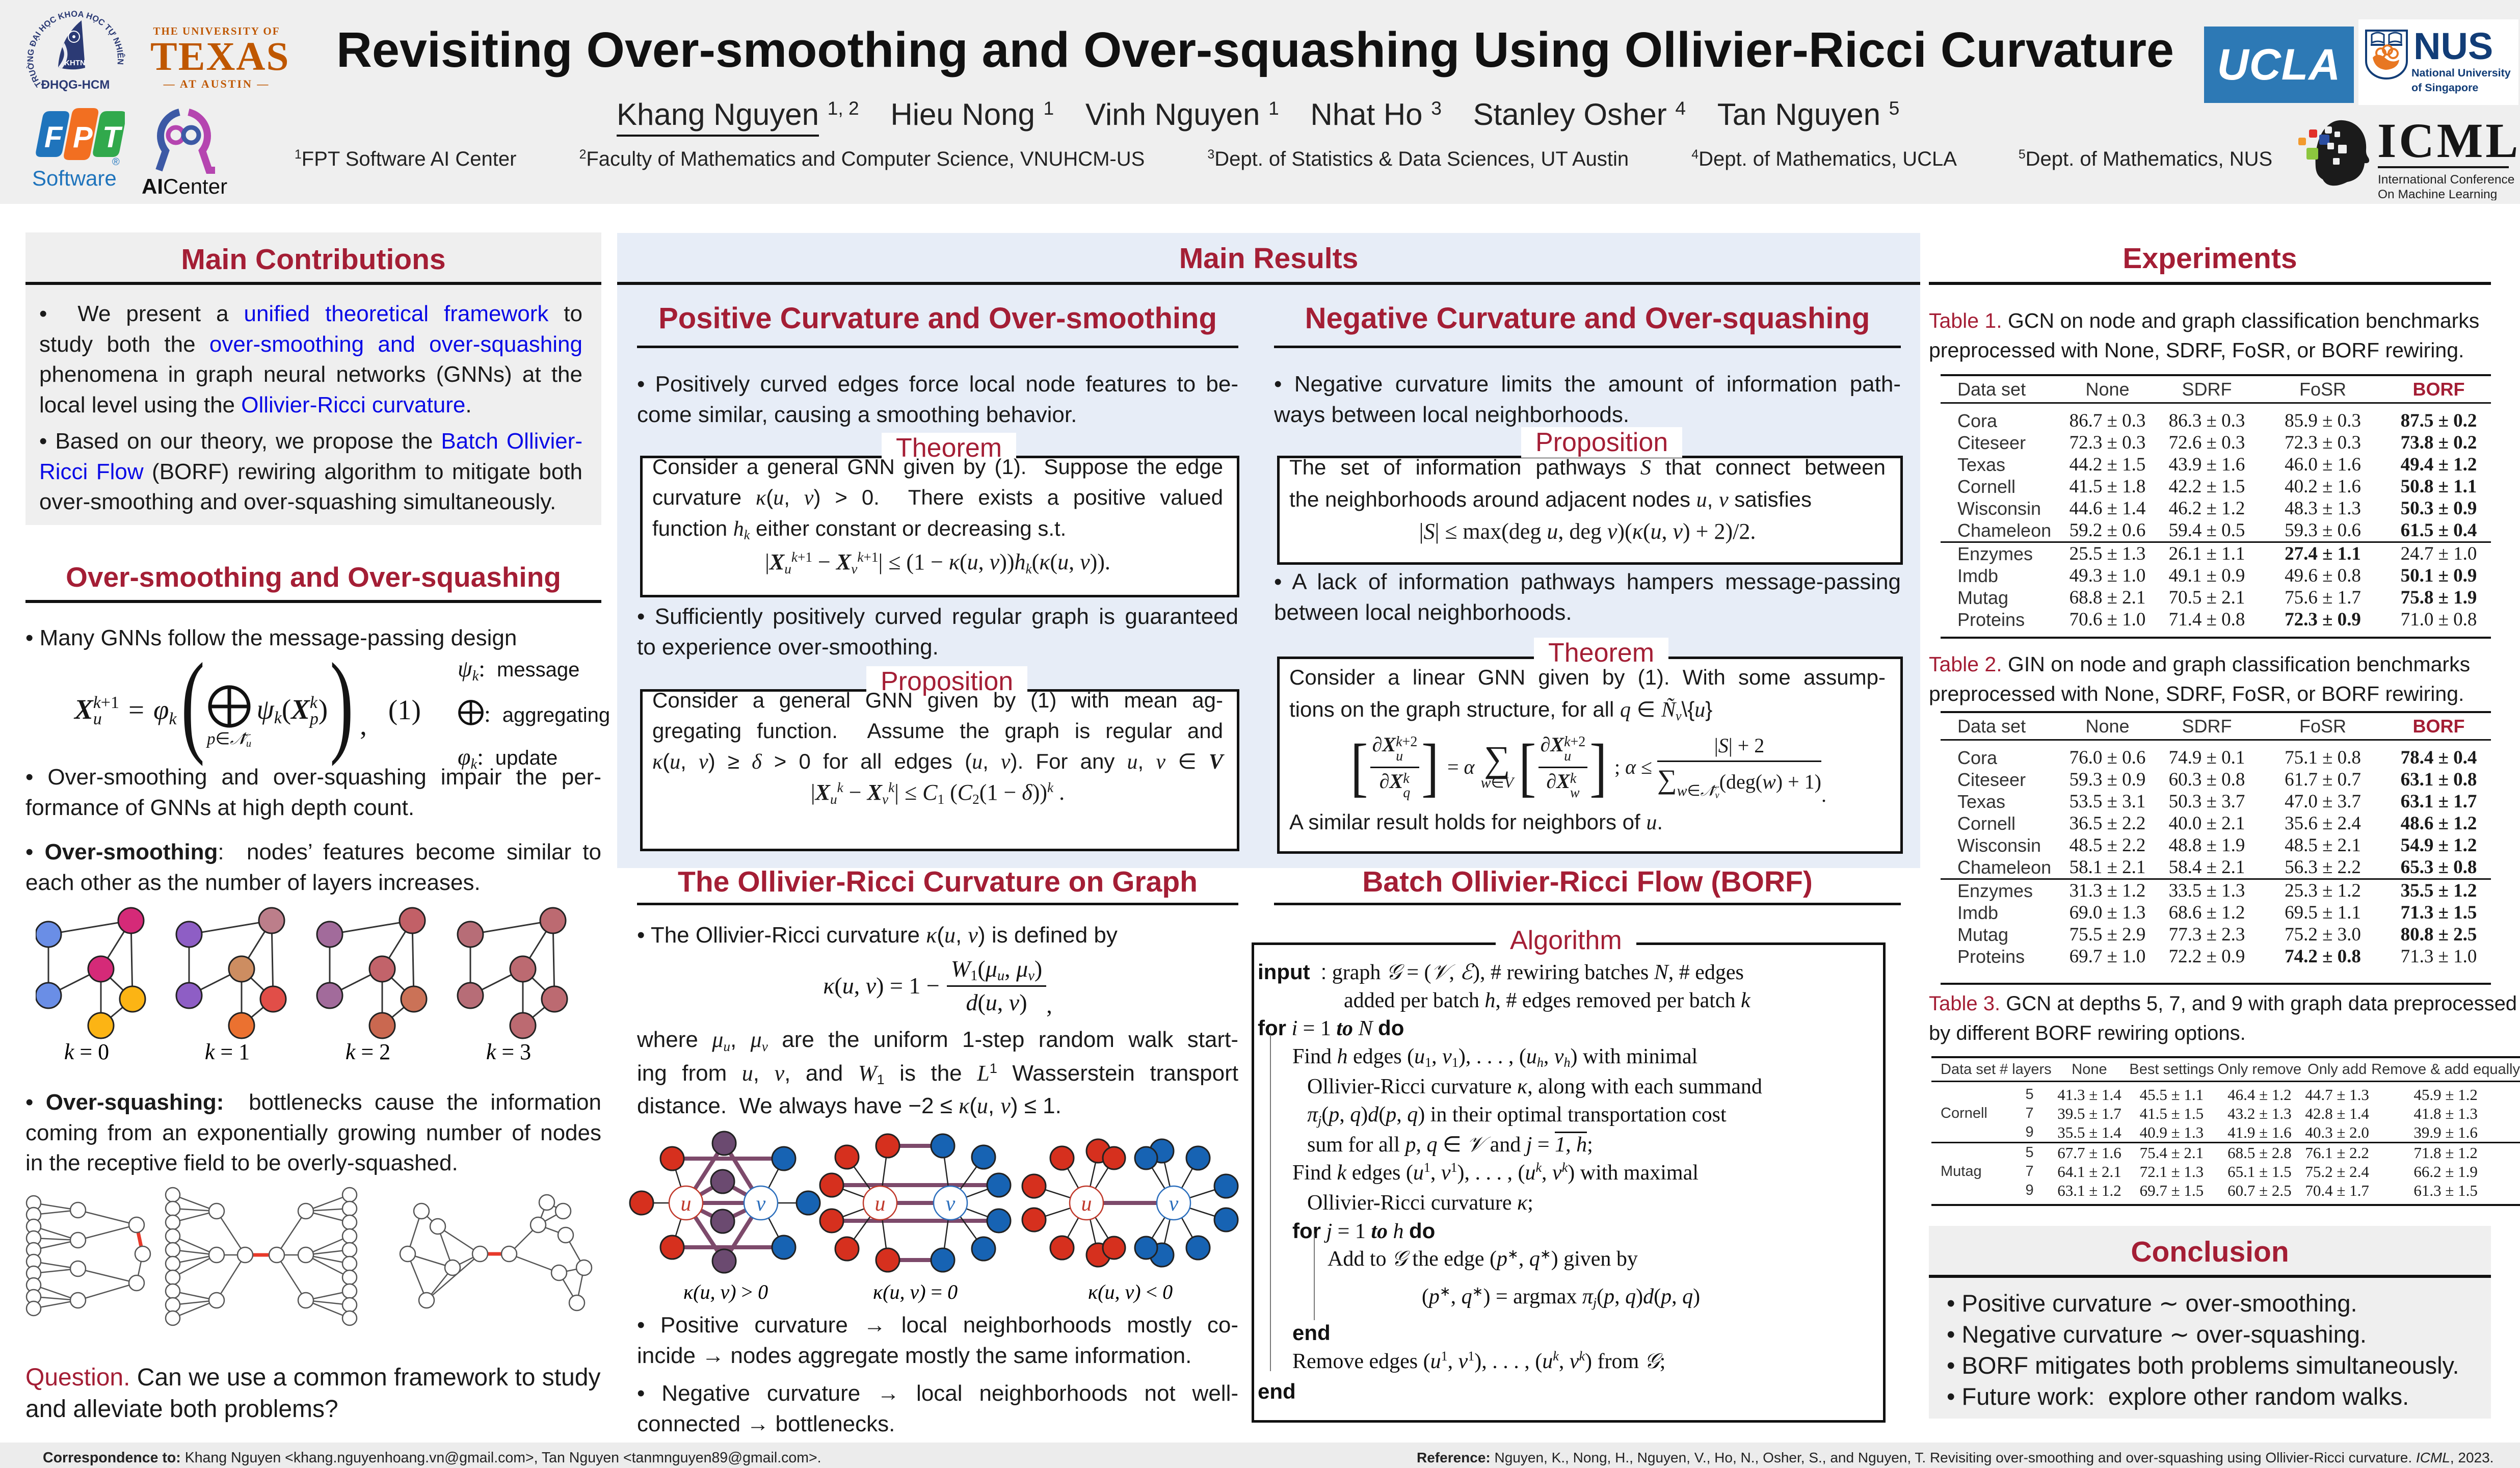 This screenshot has width=2520, height=1468. I want to click on svg-text: k = 0, so click(86, 1051).